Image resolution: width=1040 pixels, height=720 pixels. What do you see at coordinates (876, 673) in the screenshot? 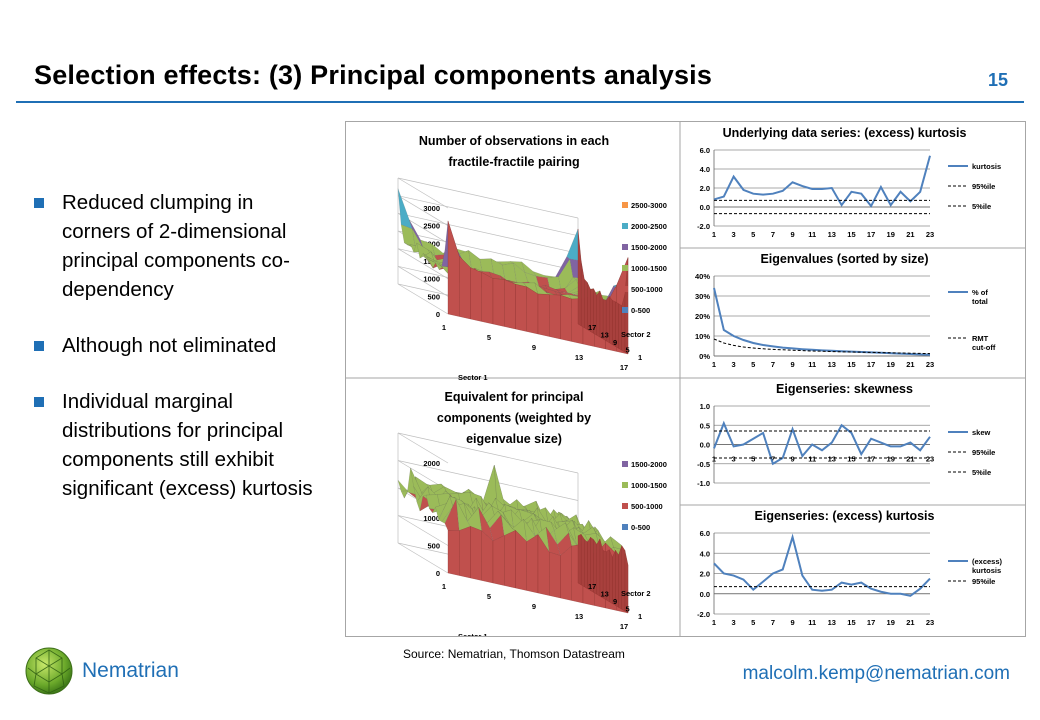
I see `contact-email: malcolm.kemp@nematrian.com` at bounding box center [876, 673].